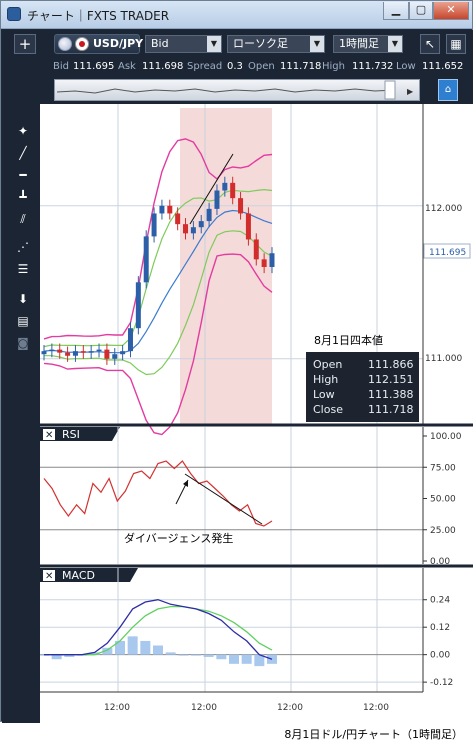 The image size is (473, 744). What do you see at coordinates (205, 66) in the screenshot?
I see `spread-label: Spread` at bounding box center [205, 66].